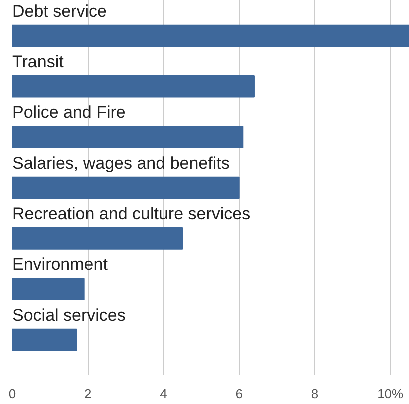 The height and width of the screenshot is (404, 409). What do you see at coordinates (12, 394) in the screenshot?
I see `x-tick-label: 0` at bounding box center [12, 394].